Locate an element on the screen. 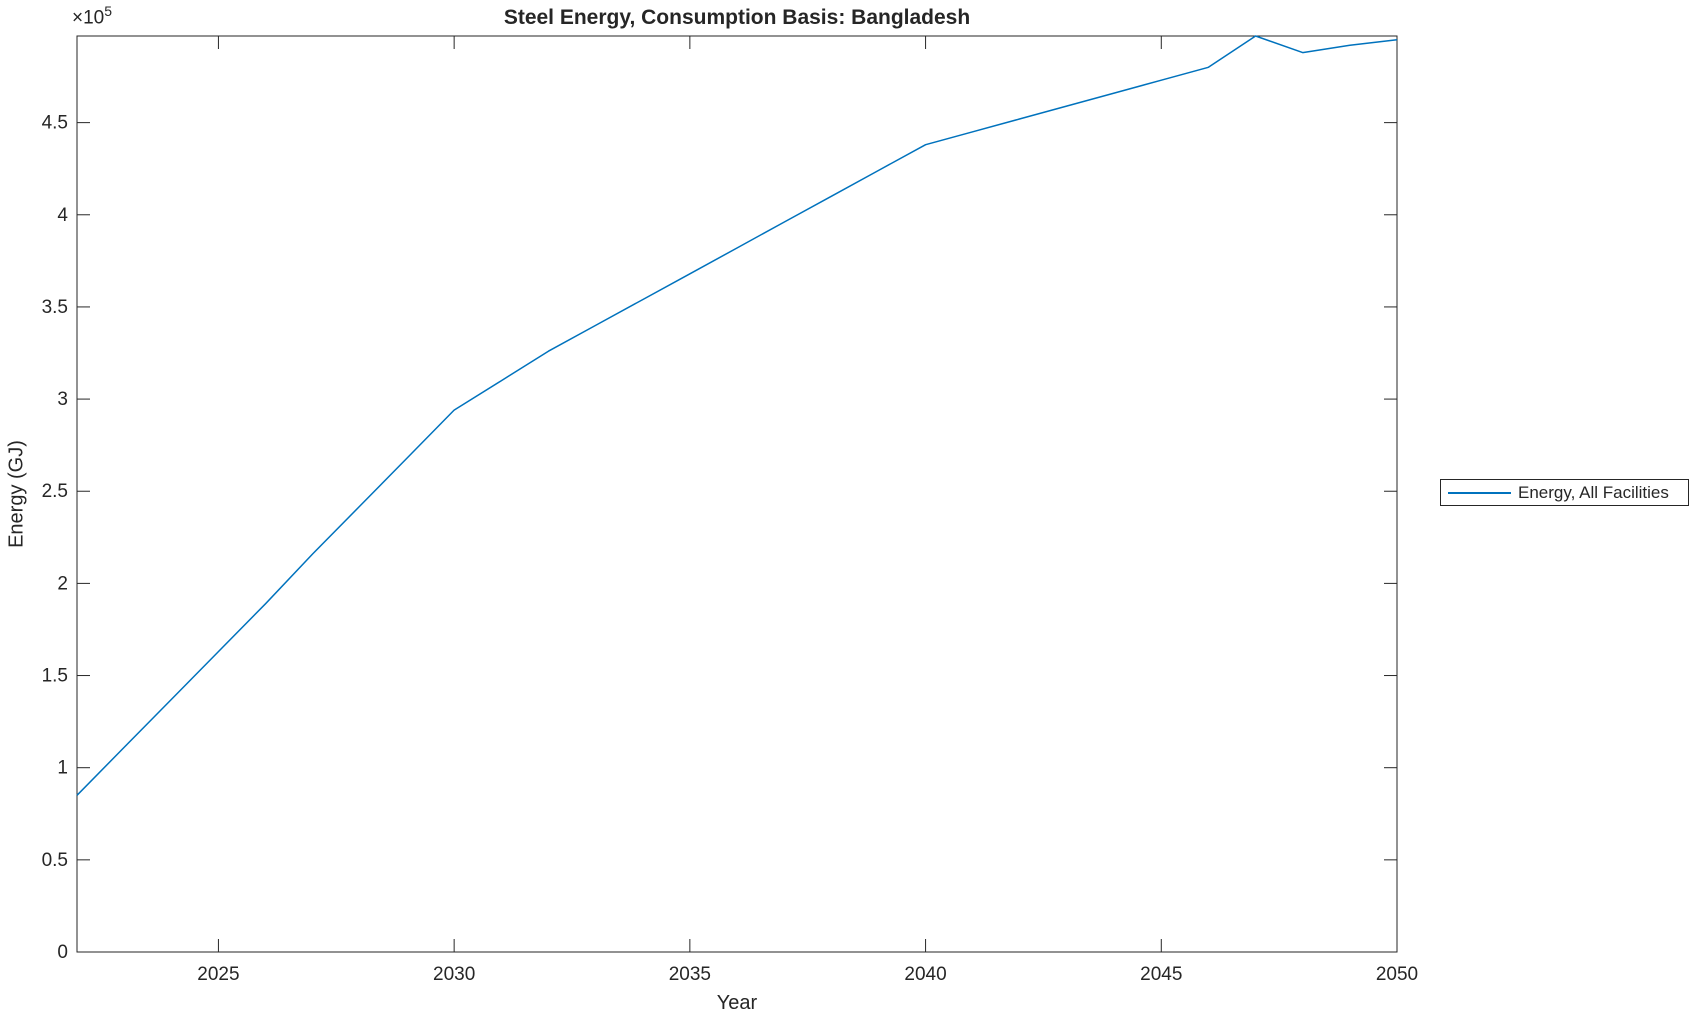  y-tick-label: 3 is located at coordinates (62, 399).